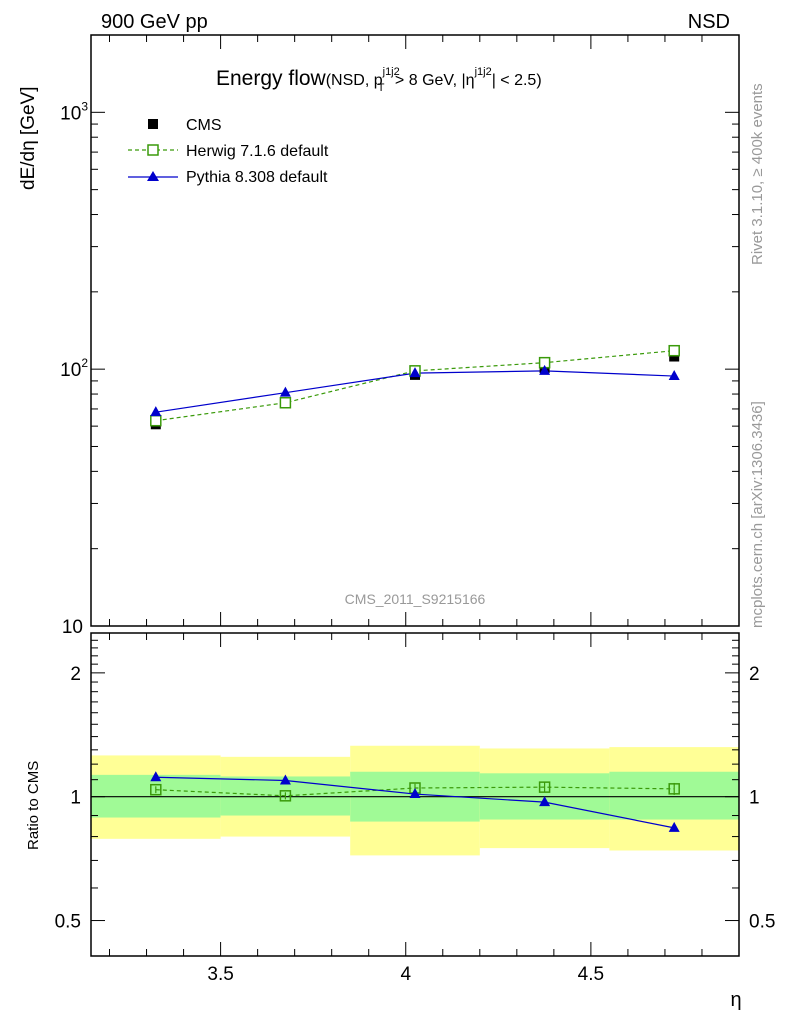 The width and height of the screenshot is (786, 1024). What do you see at coordinates (257, 177) in the screenshot?
I see `legend-pythia-label: Pythia 8.308 default` at bounding box center [257, 177].